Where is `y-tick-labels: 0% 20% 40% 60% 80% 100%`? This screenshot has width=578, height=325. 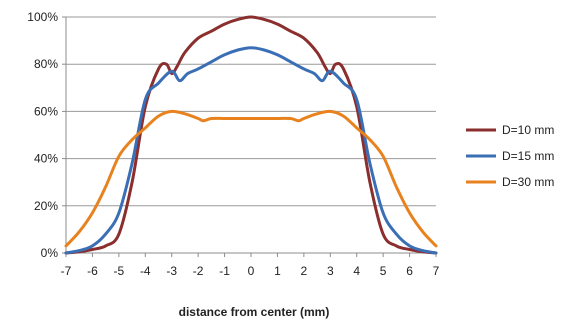 y-tick-labels: 0% 20% 40% 60% 80% 100% is located at coordinates (42, 135).